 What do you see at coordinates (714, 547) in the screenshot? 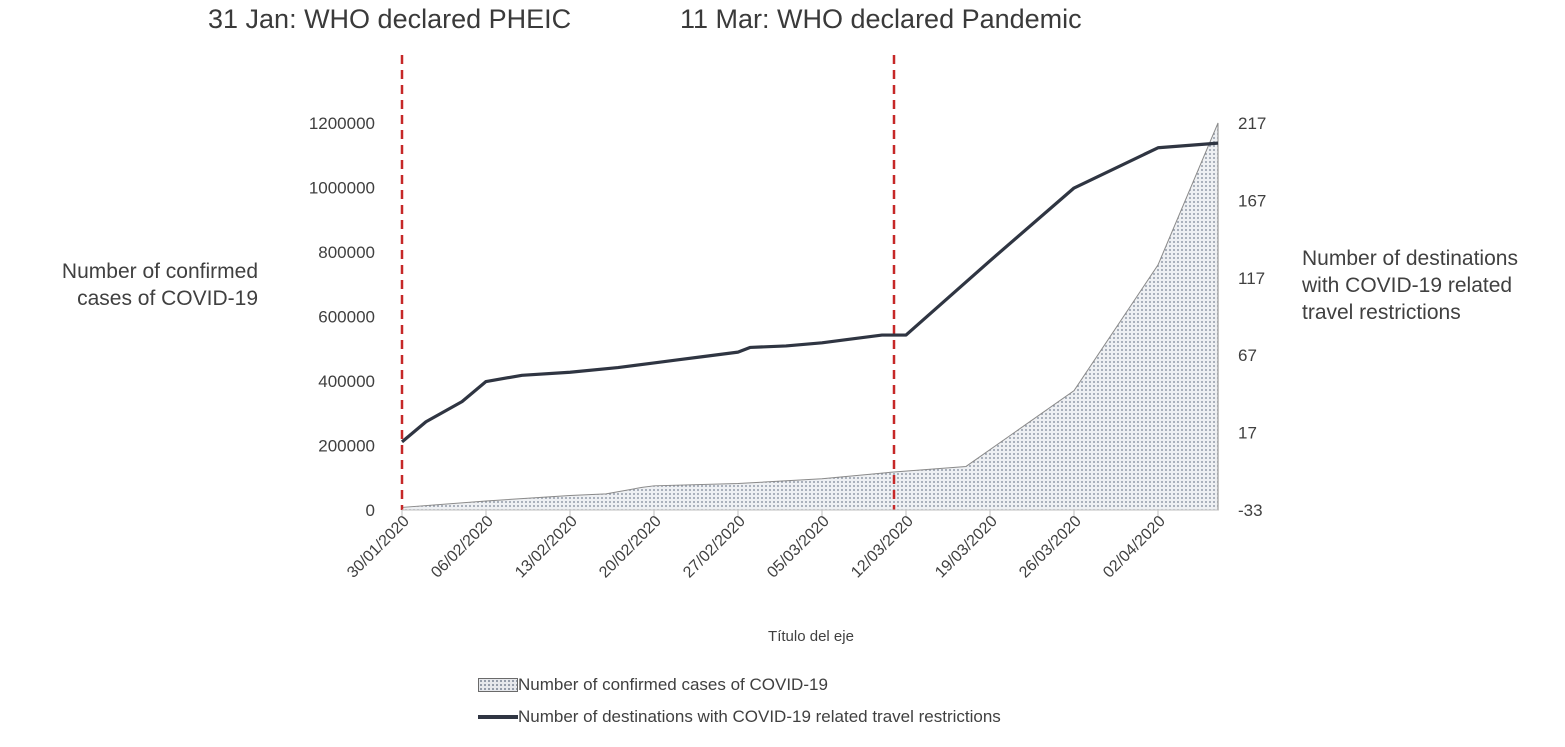
I see `x-tick-label: 27/02/2020` at bounding box center [714, 547].